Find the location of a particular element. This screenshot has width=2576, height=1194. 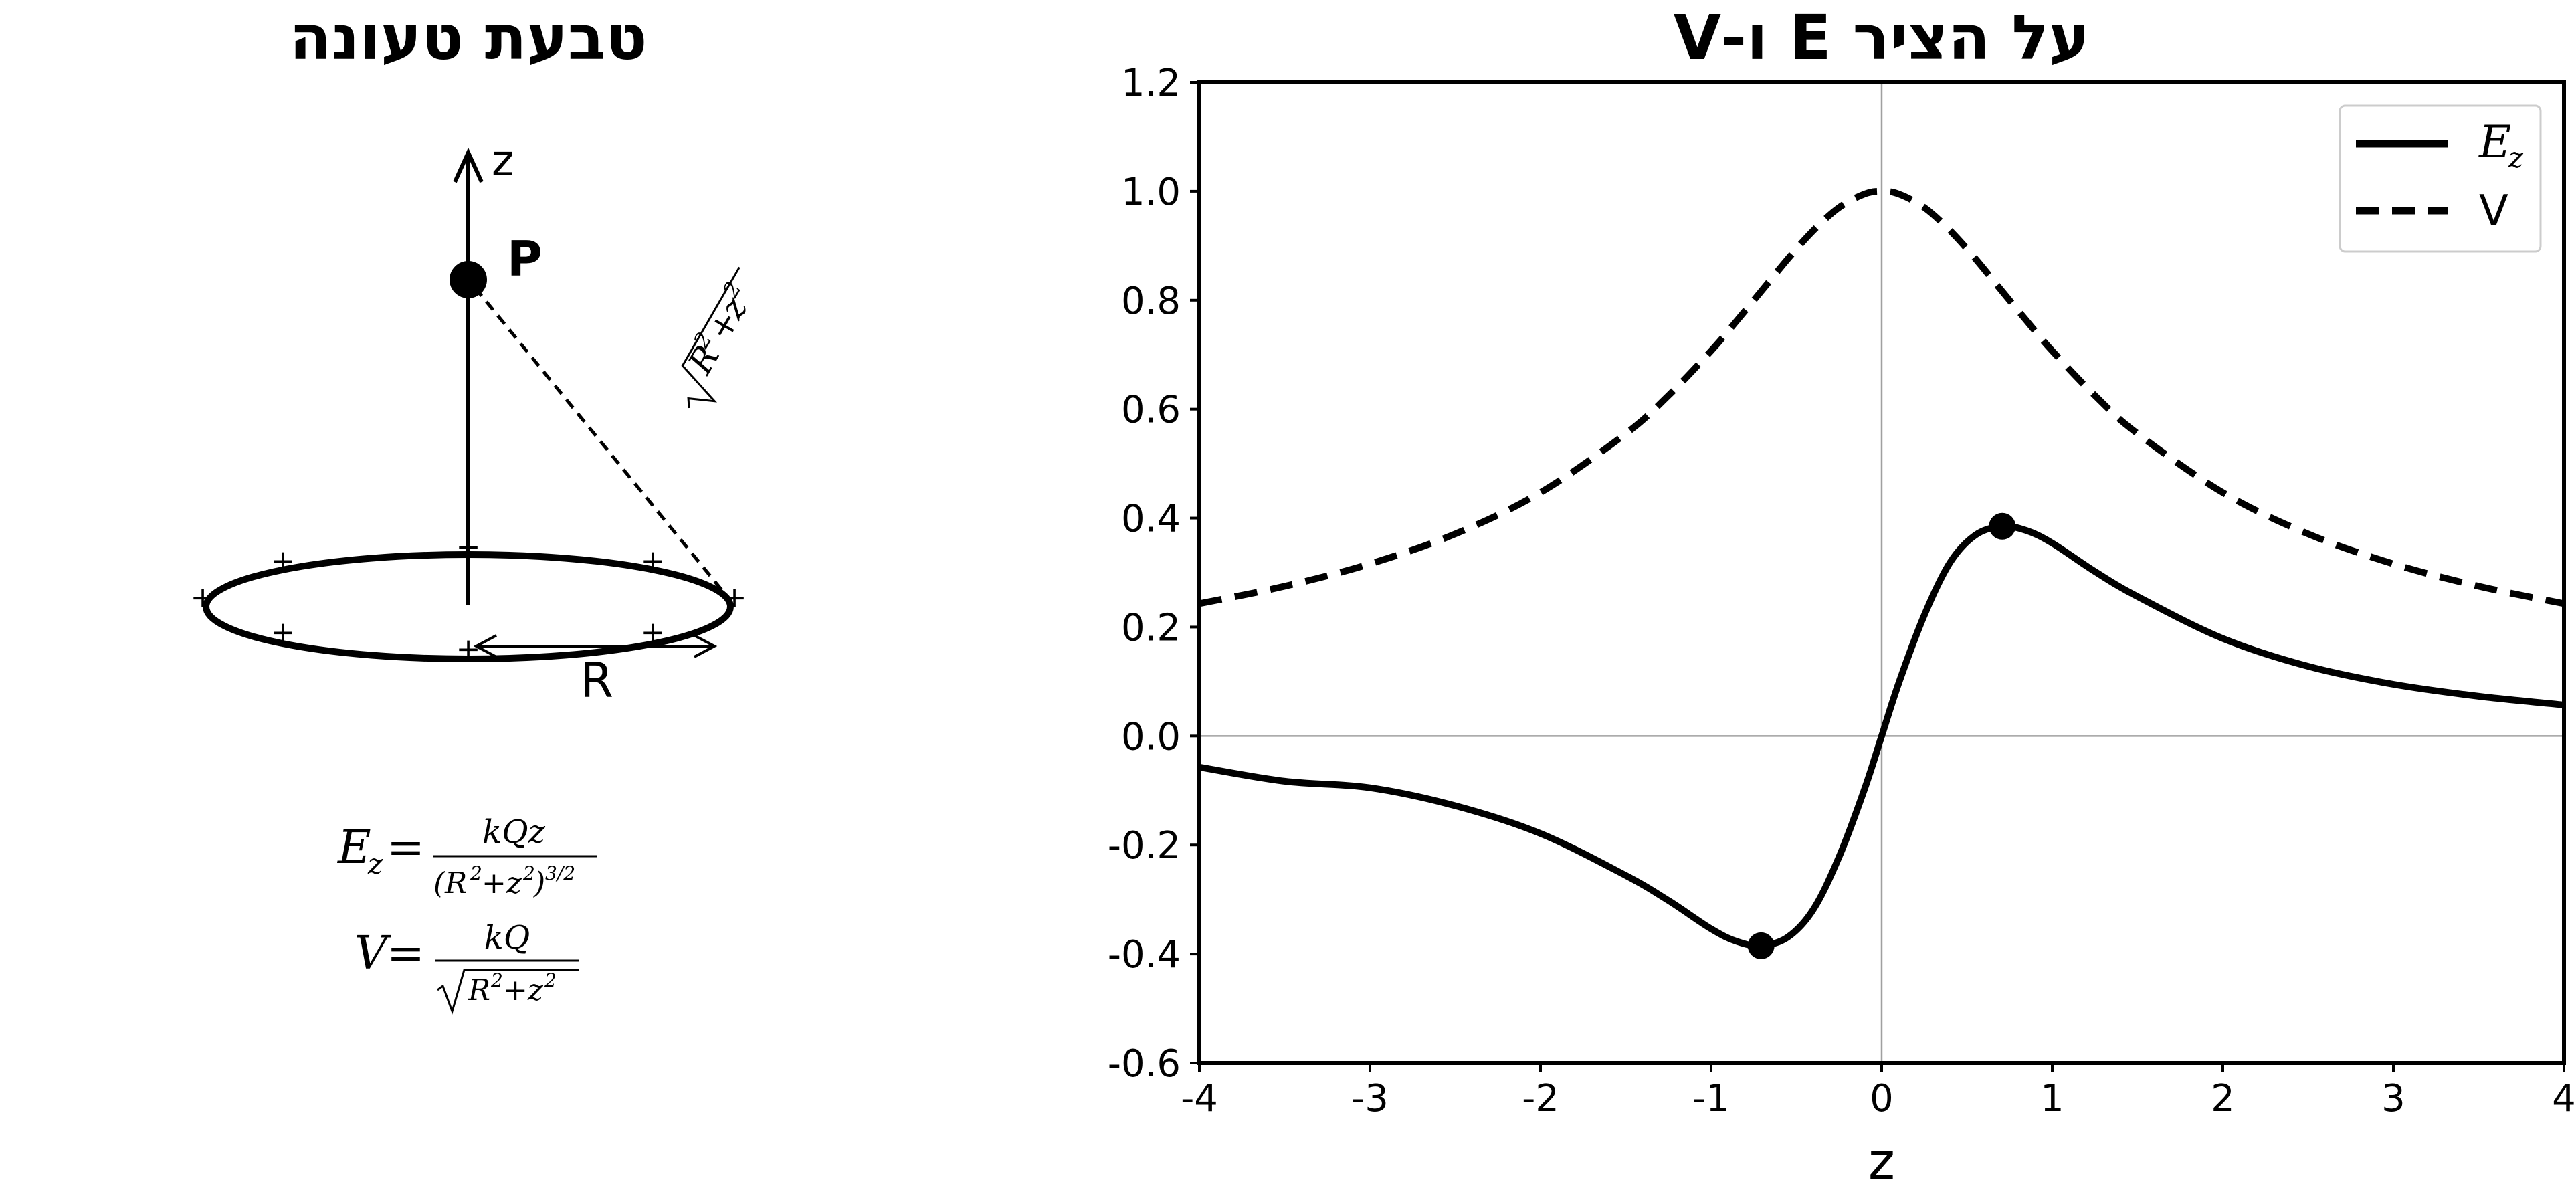

formula-e-den-exp1: 2 is located at coordinates (476, 873).